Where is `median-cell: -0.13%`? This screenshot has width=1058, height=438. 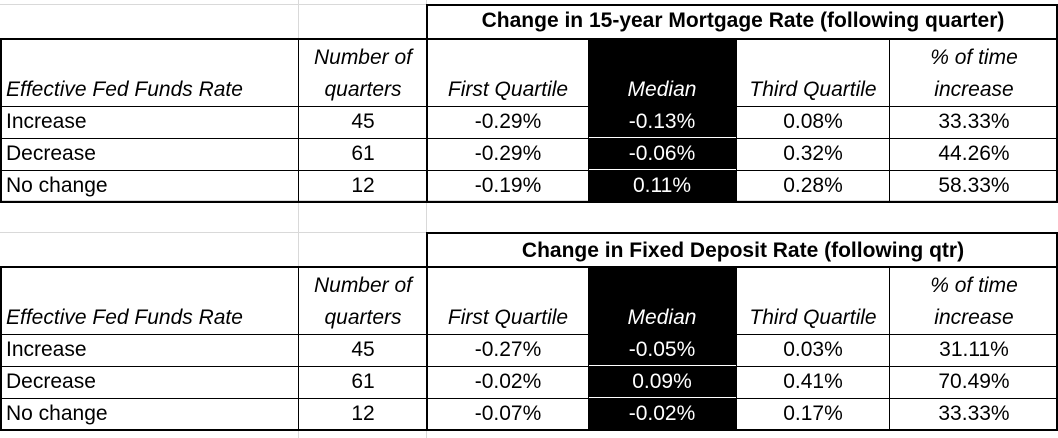 median-cell: -0.13% is located at coordinates (662, 122).